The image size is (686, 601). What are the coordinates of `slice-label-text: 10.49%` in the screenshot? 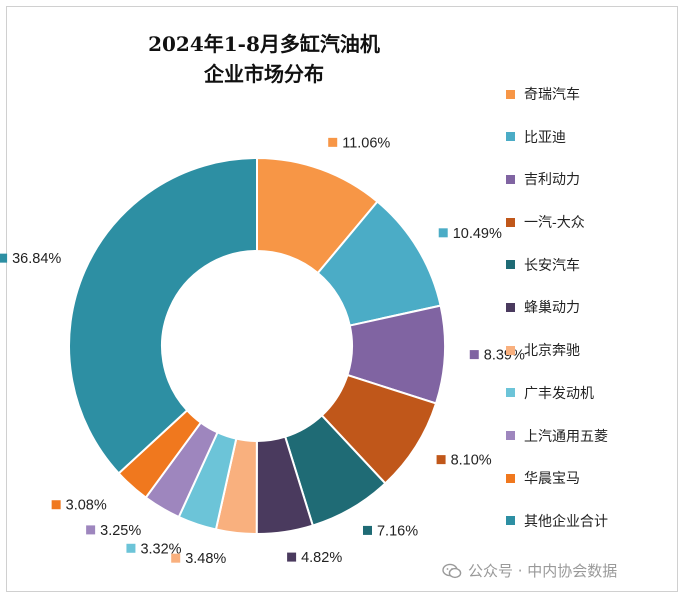 It's located at (477, 234).